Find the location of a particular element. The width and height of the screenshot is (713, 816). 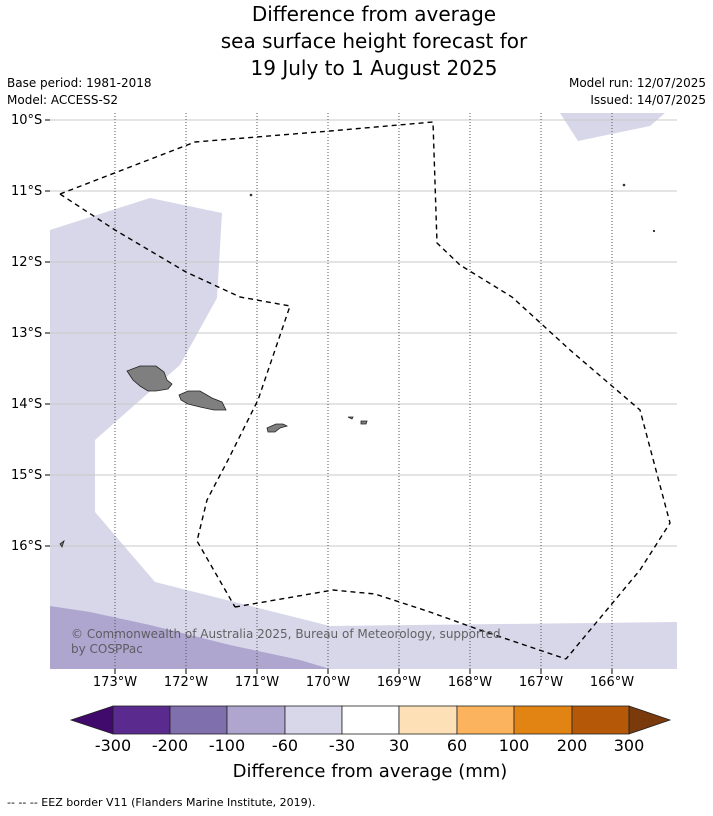

colorbar-title: Difference from average (mm) is located at coordinates (370, 771).